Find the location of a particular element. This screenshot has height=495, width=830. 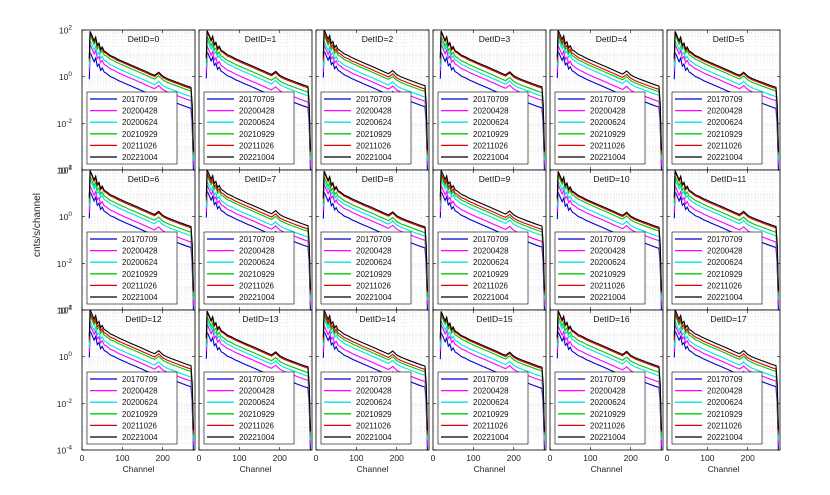

panel-title: DetID=16 is located at coordinates (611, 319).